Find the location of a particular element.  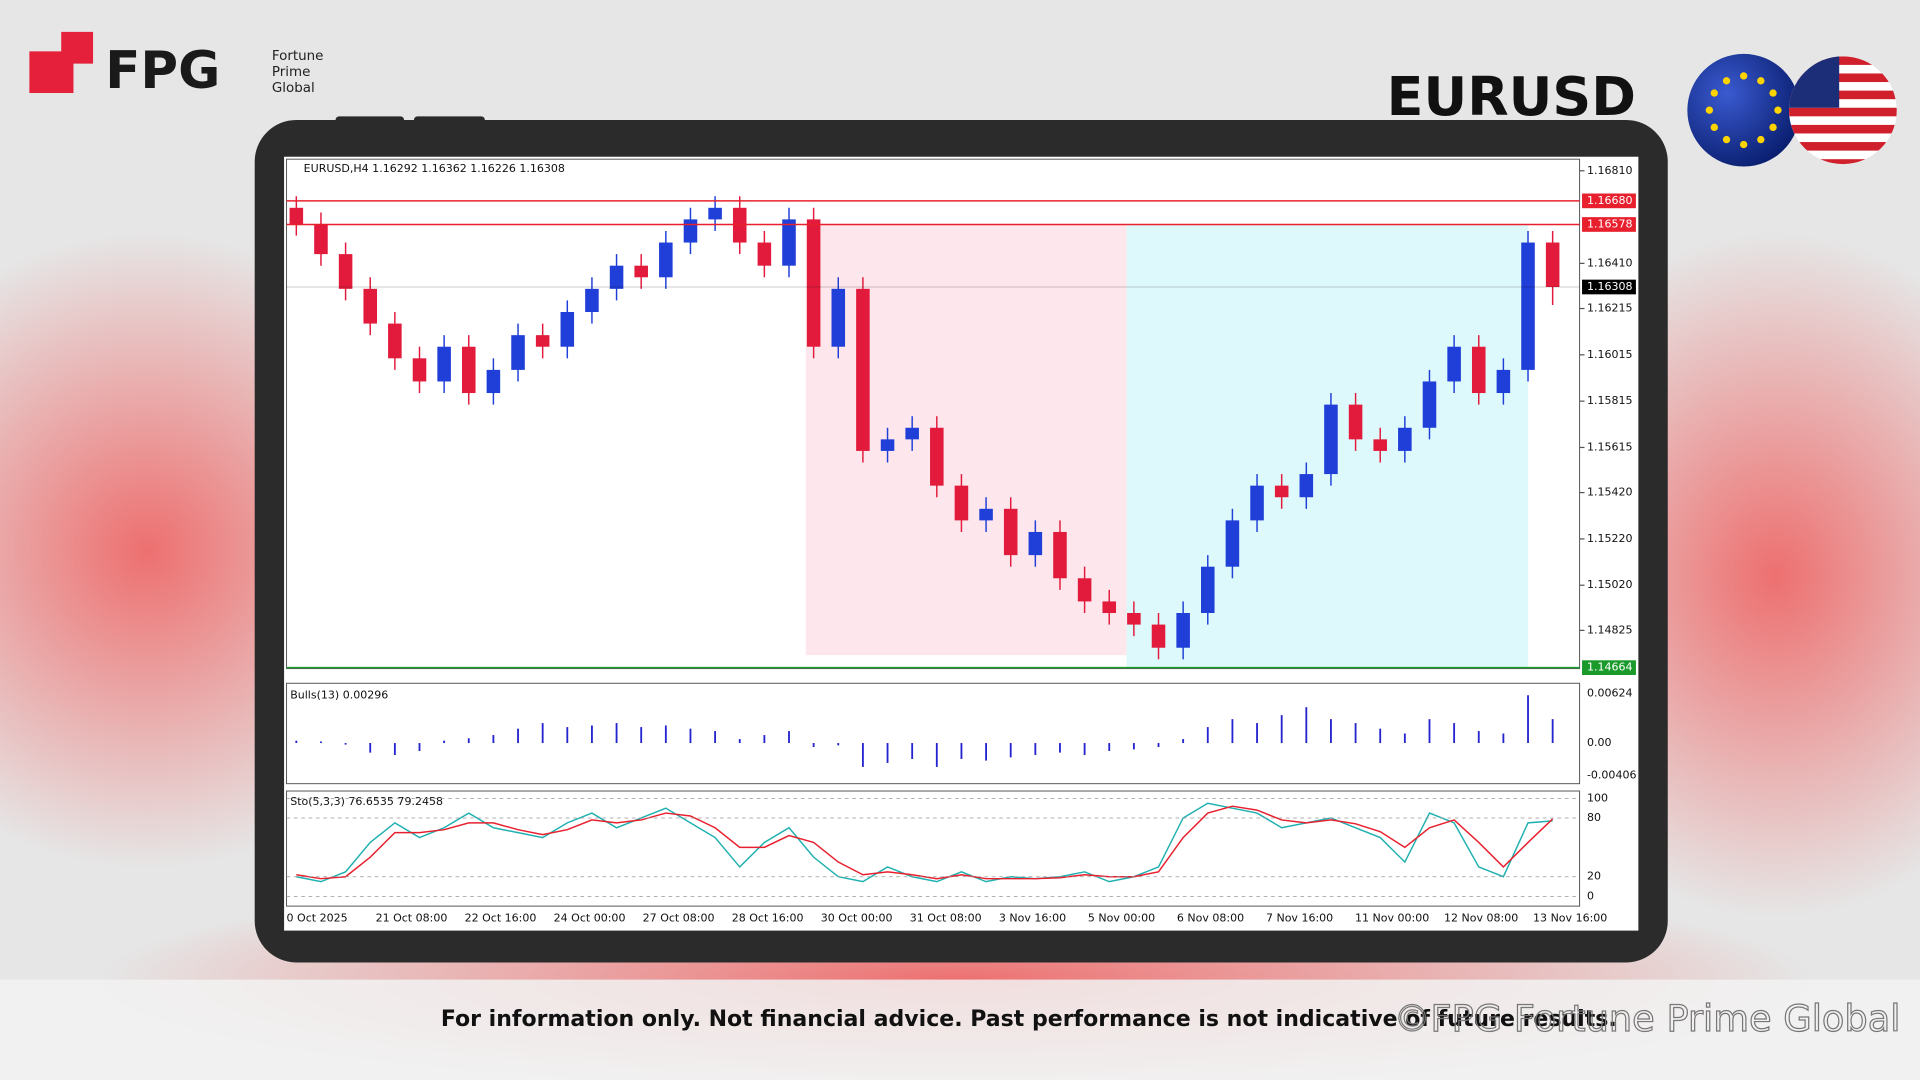

x-tick-label: 27 Oct 08:00 is located at coordinates (679, 917).